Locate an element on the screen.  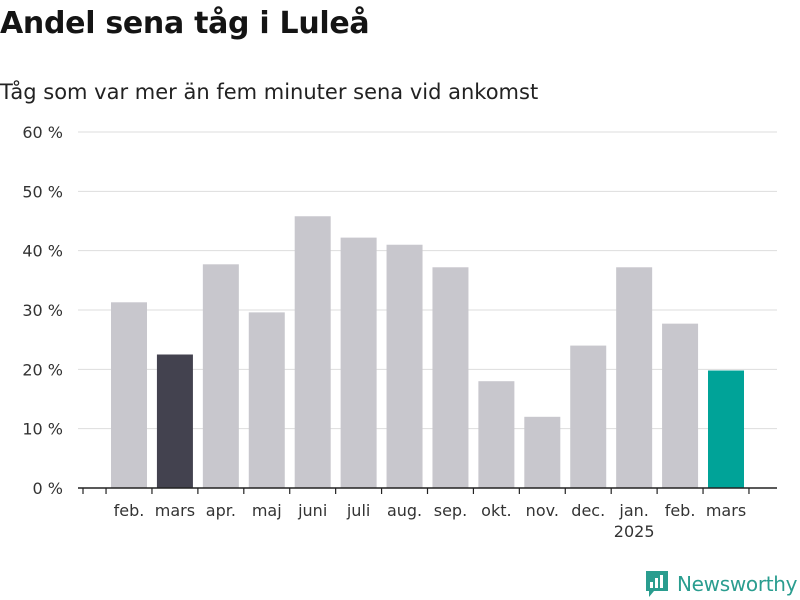
brand-logo: Newsworthy is located at coordinates (721, 584).